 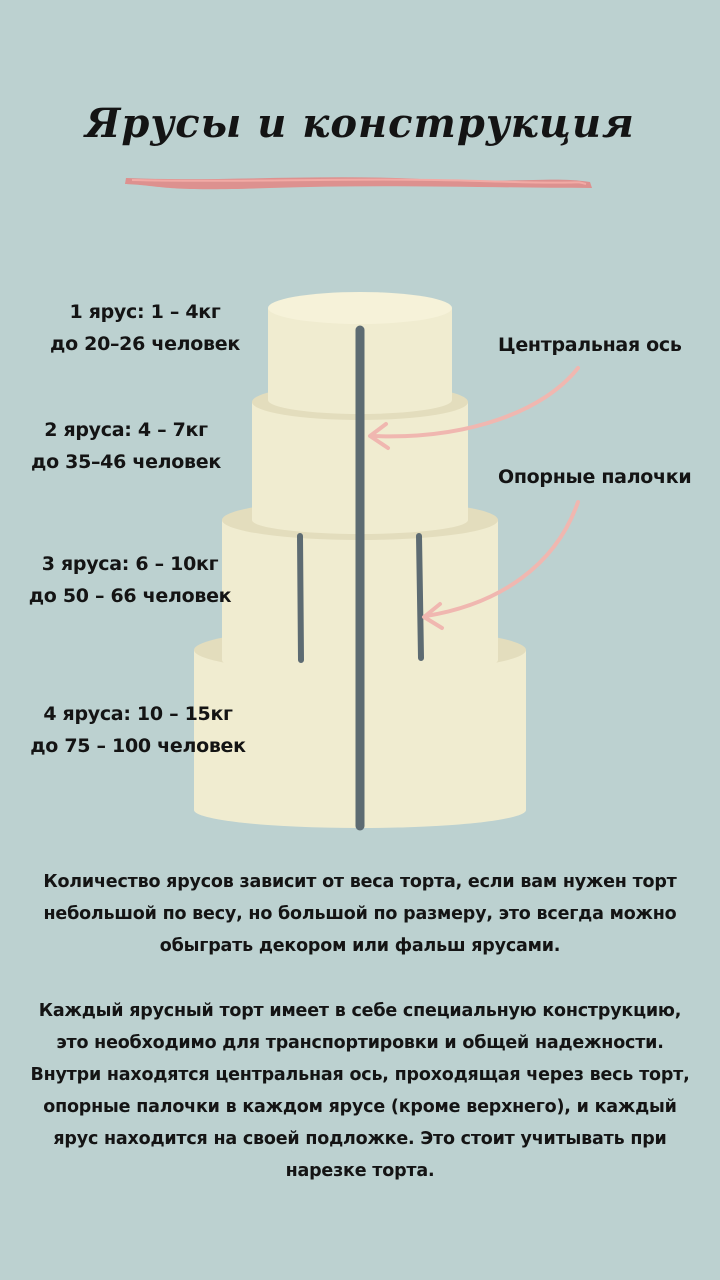 I want to click on tier-label-2: 2 яруса: 4 – 7кг до 35–46 человек, so click(x=126, y=446).